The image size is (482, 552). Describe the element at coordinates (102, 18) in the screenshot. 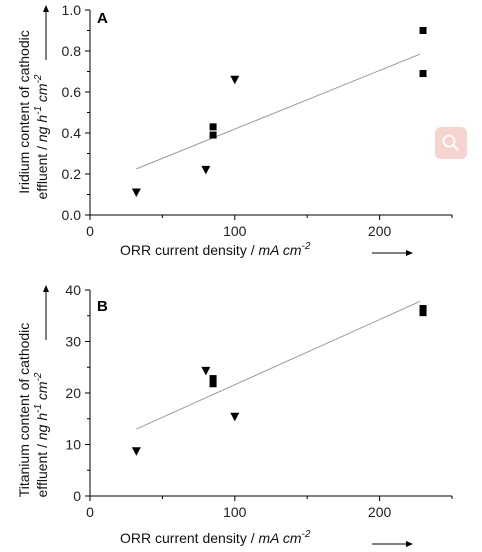

I see `panel-label: A` at that location.